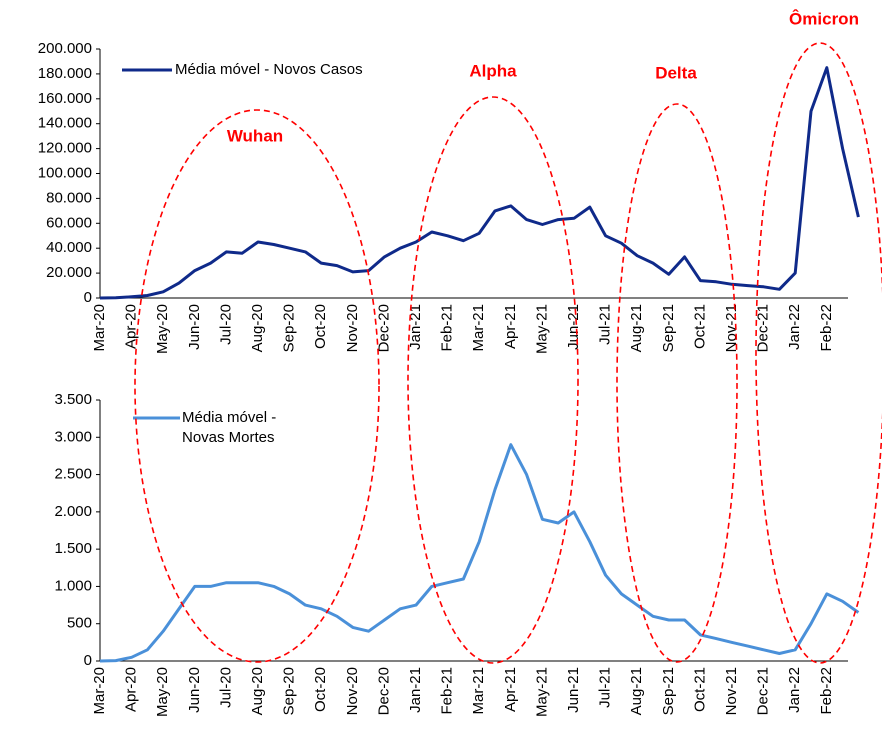  Describe the element at coordinates (73, 399) in the screenshot. I see `y-tick-label: 3.500` at that location.